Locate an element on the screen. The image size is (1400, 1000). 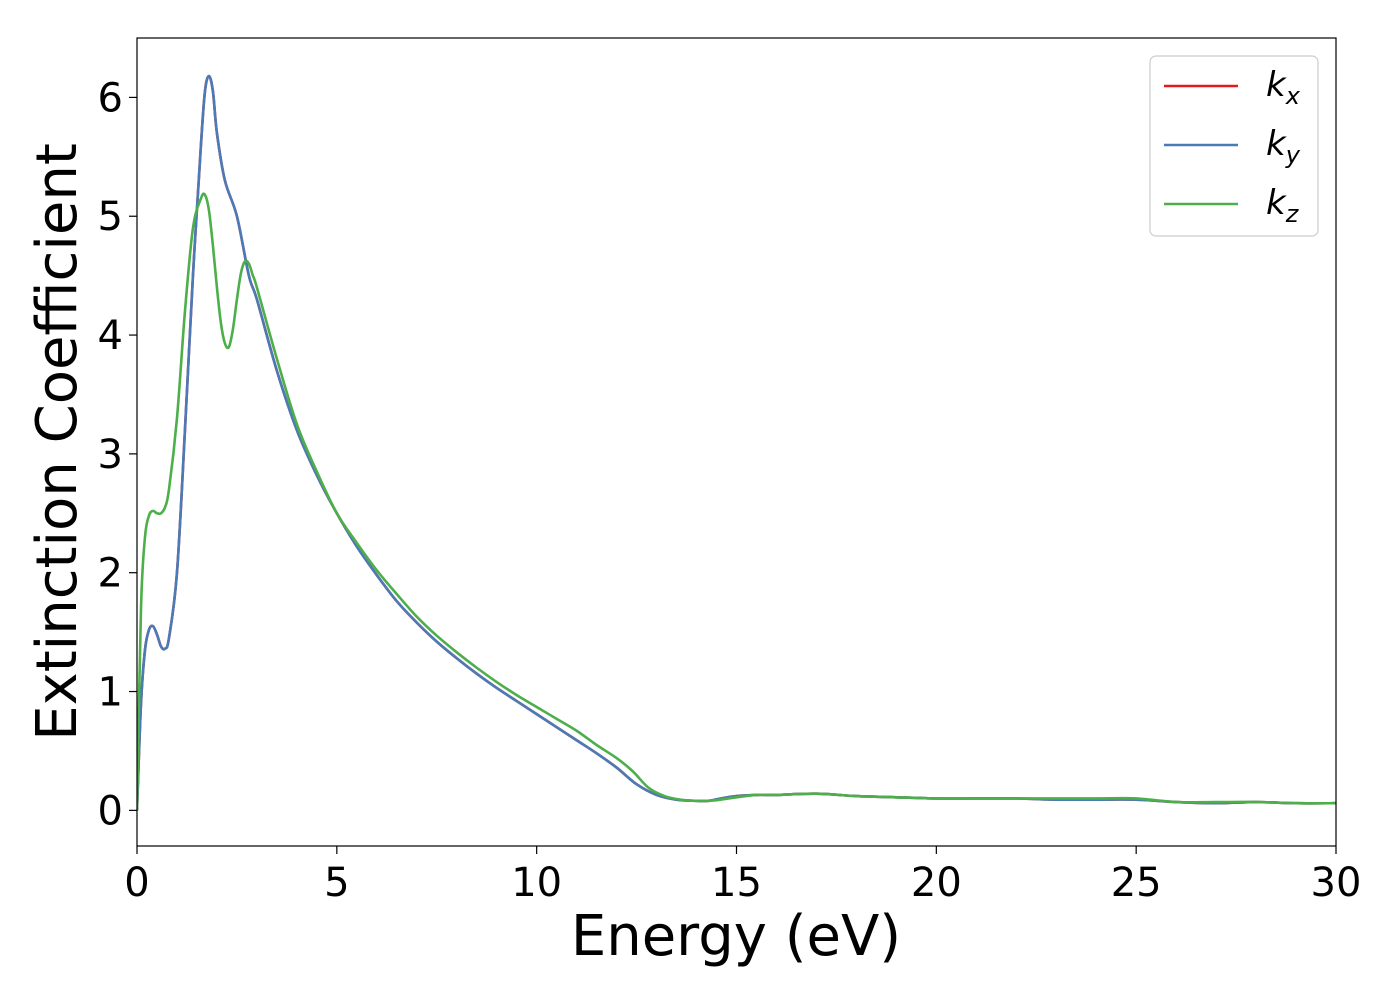
y-tick-label: 0 is located at coordinates (110, 811).